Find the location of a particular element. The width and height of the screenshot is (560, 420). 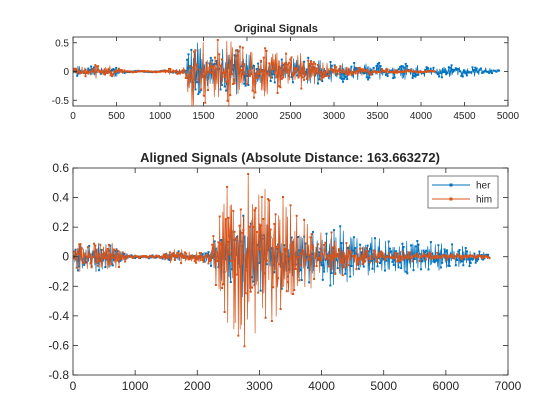

x-tick-label: 3000 is located at coordinates (334, 116).